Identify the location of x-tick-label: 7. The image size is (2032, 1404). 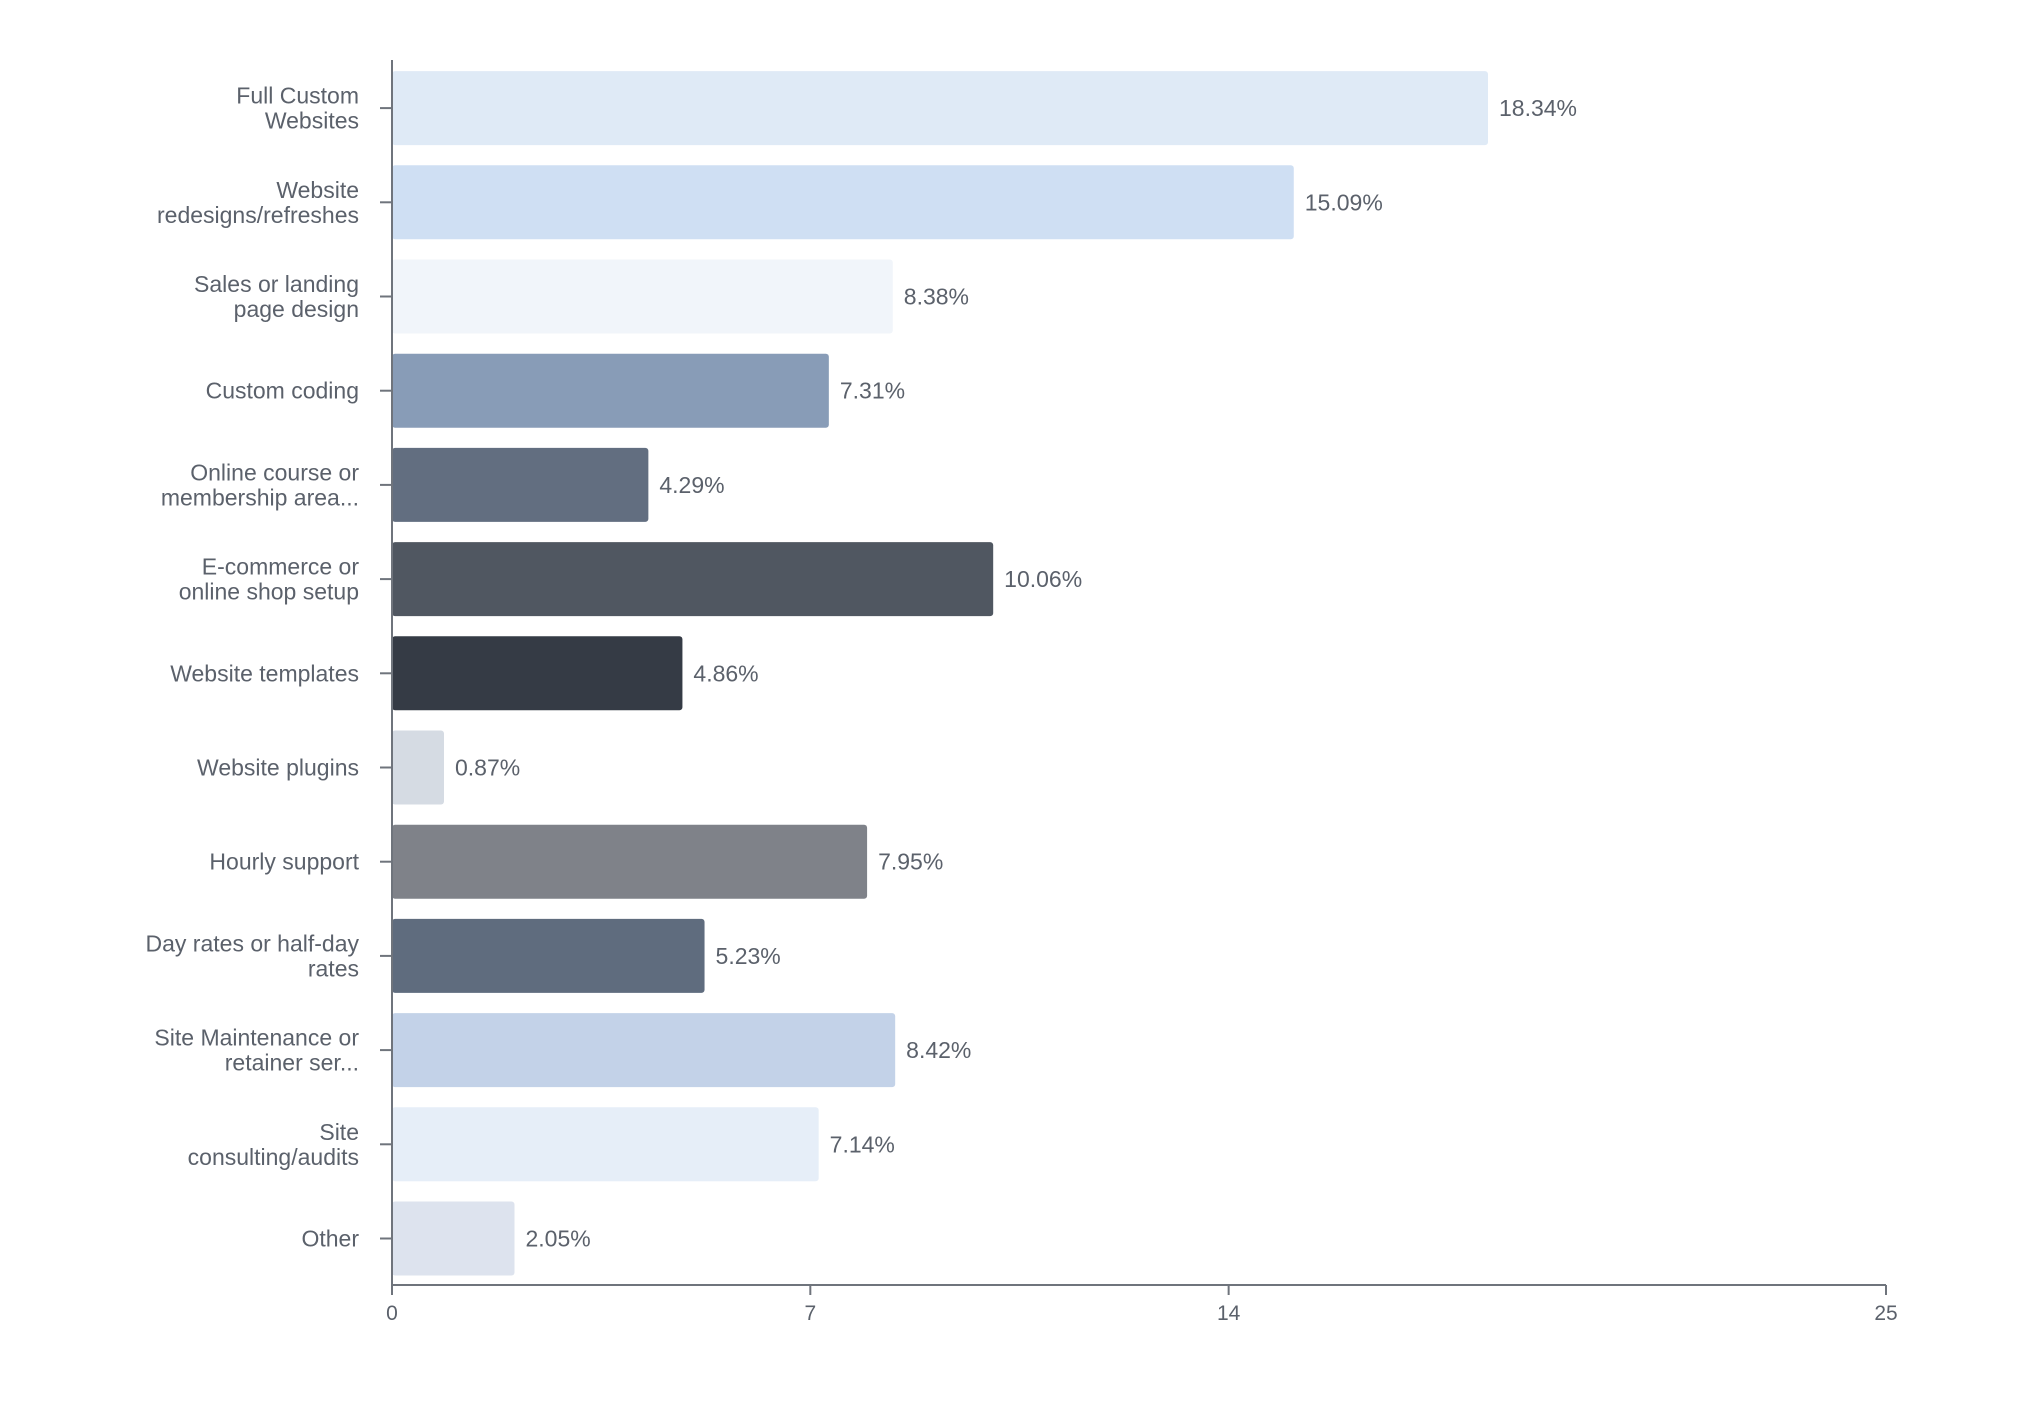
(810, 1313).